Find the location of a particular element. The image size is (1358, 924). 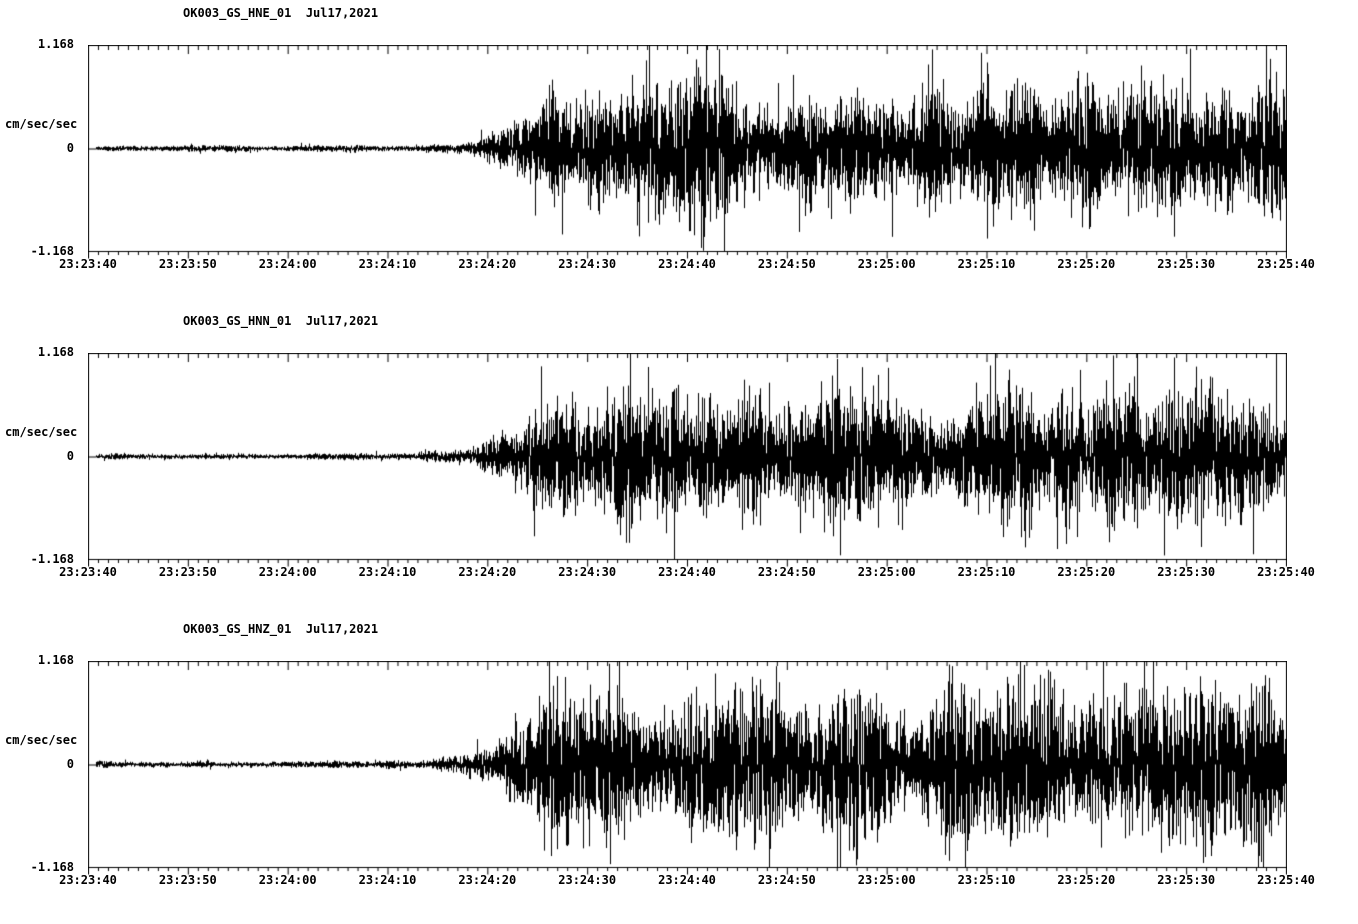

trace-title: OK003_GS_HNE_01 Jul17,2021 is located at coordinates (281, 13).